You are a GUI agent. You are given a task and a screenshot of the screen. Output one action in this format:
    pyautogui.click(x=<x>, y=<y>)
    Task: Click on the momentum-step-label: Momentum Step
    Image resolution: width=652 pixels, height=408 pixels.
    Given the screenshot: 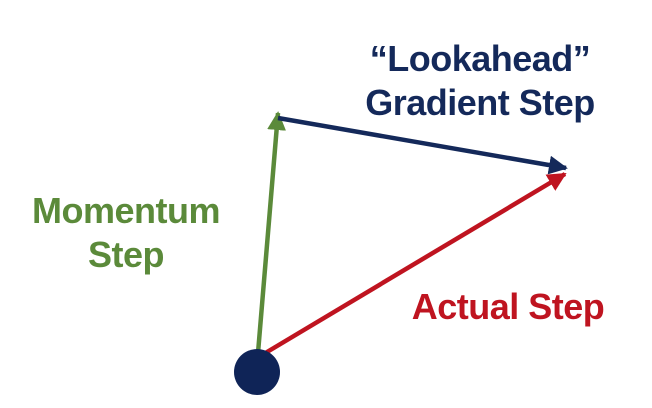 What is the action you would take?
    pyautogui.click(x=126, y=233)
    